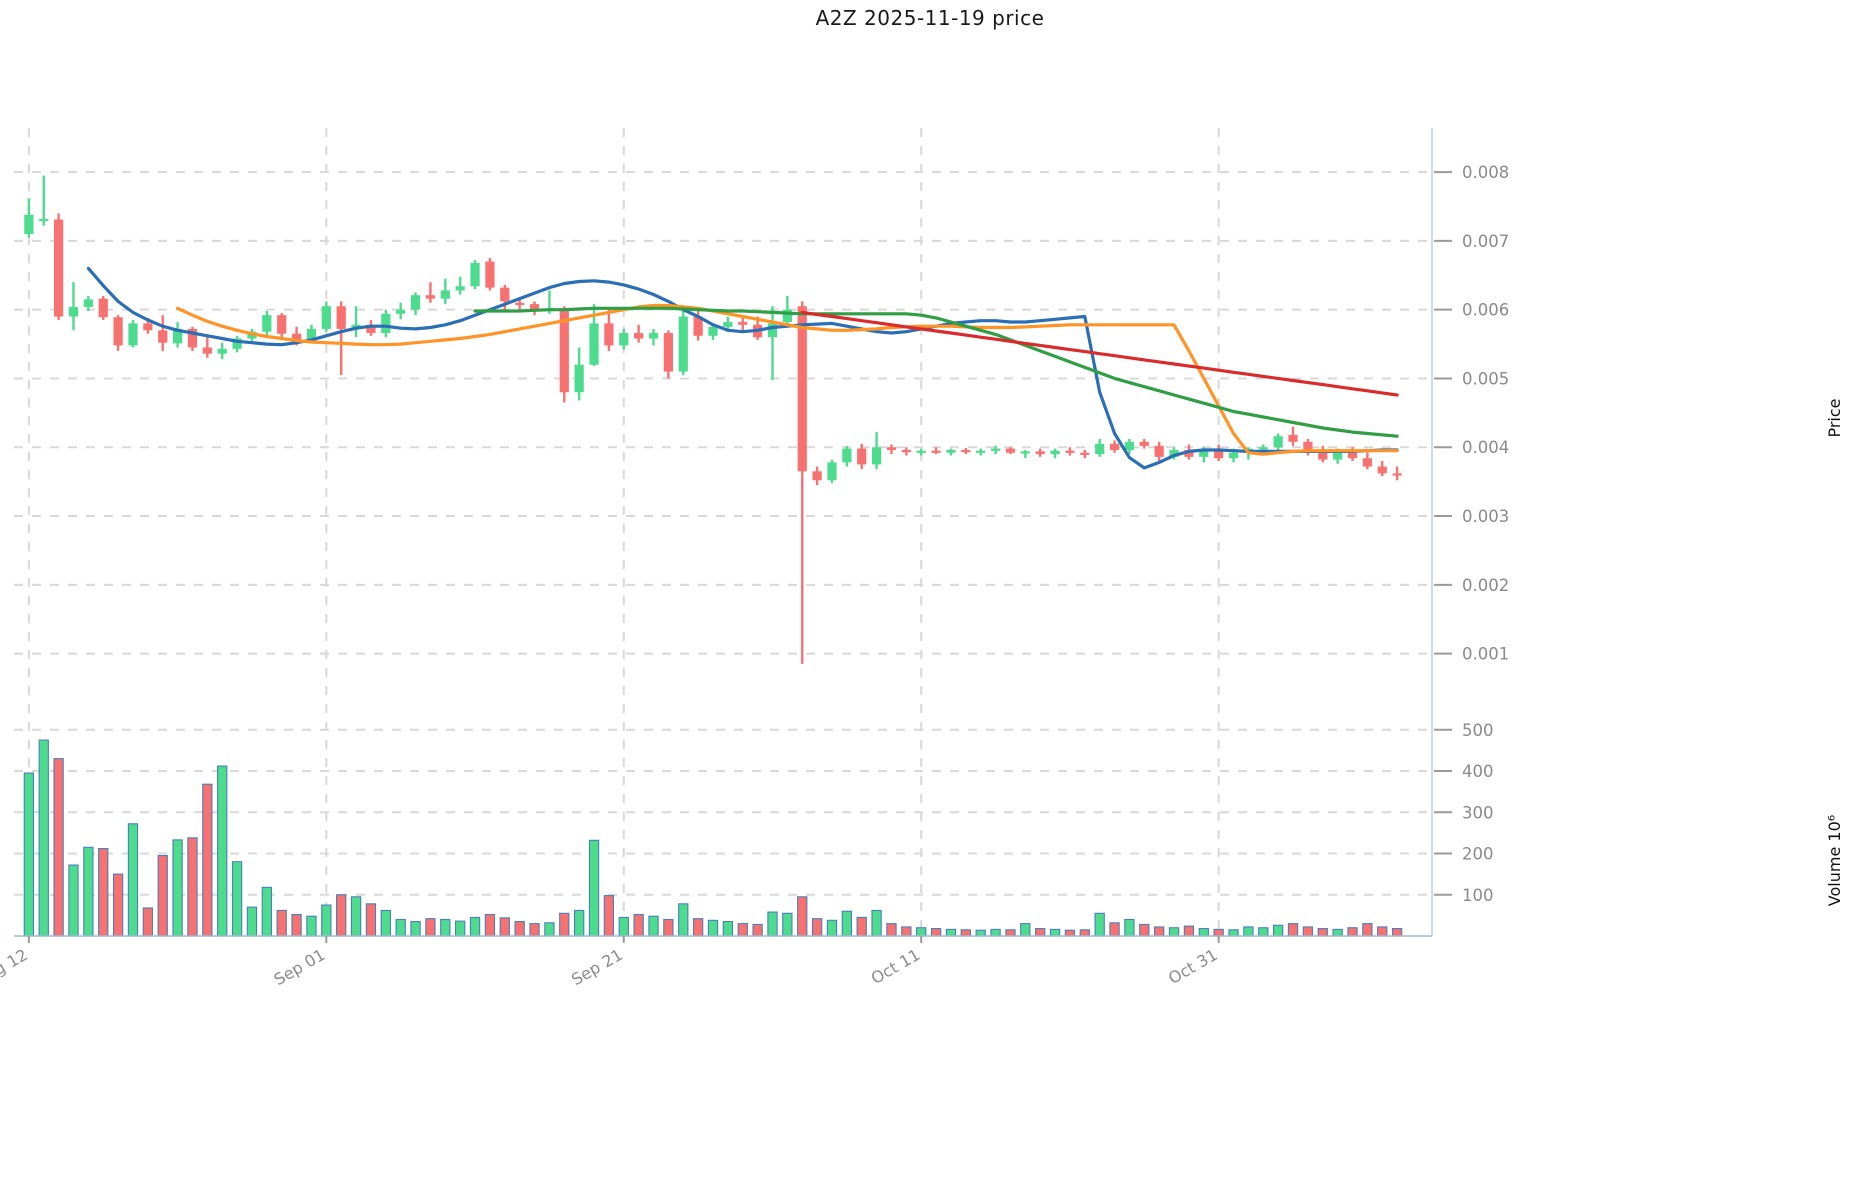 Image resolution: width=1860 pixels, height=1202 pixels. Describe the element at coordinates (1485, 172) in the screenshot. I see `price-tick-label: 0.008` at that location.